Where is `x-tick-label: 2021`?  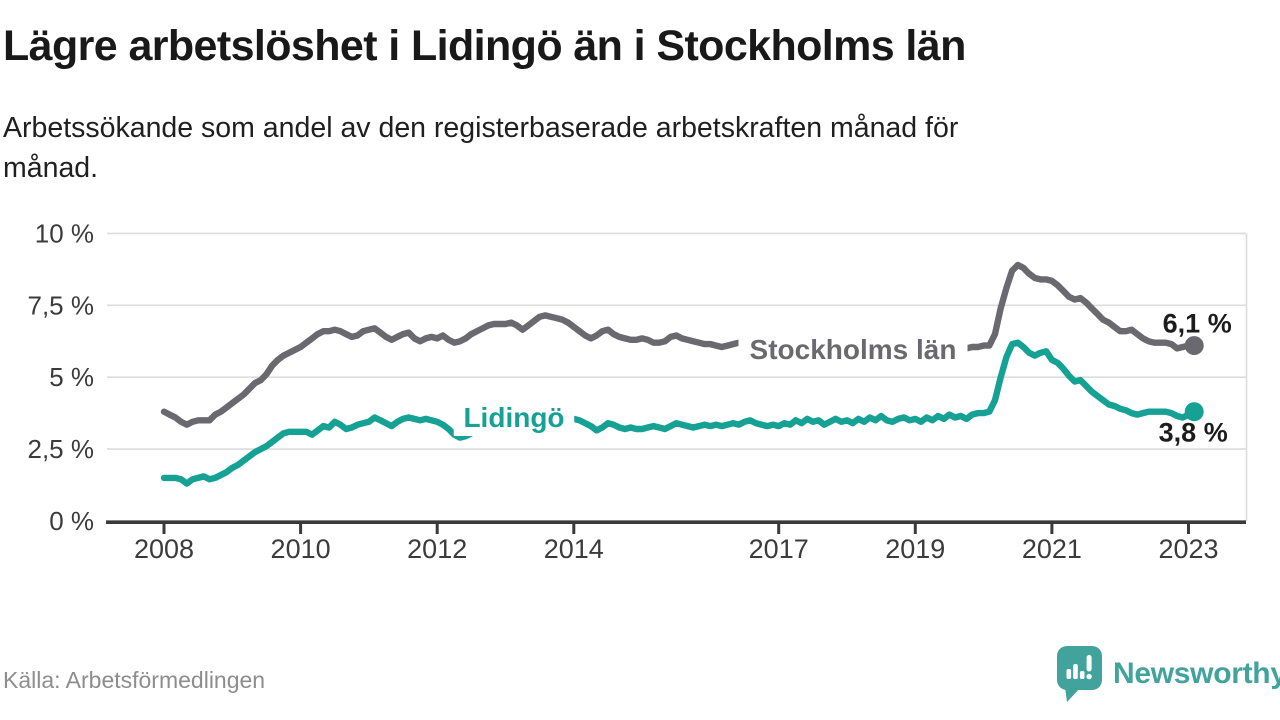 x-tick-label: 2021 is located at coordinates (1052, 549).